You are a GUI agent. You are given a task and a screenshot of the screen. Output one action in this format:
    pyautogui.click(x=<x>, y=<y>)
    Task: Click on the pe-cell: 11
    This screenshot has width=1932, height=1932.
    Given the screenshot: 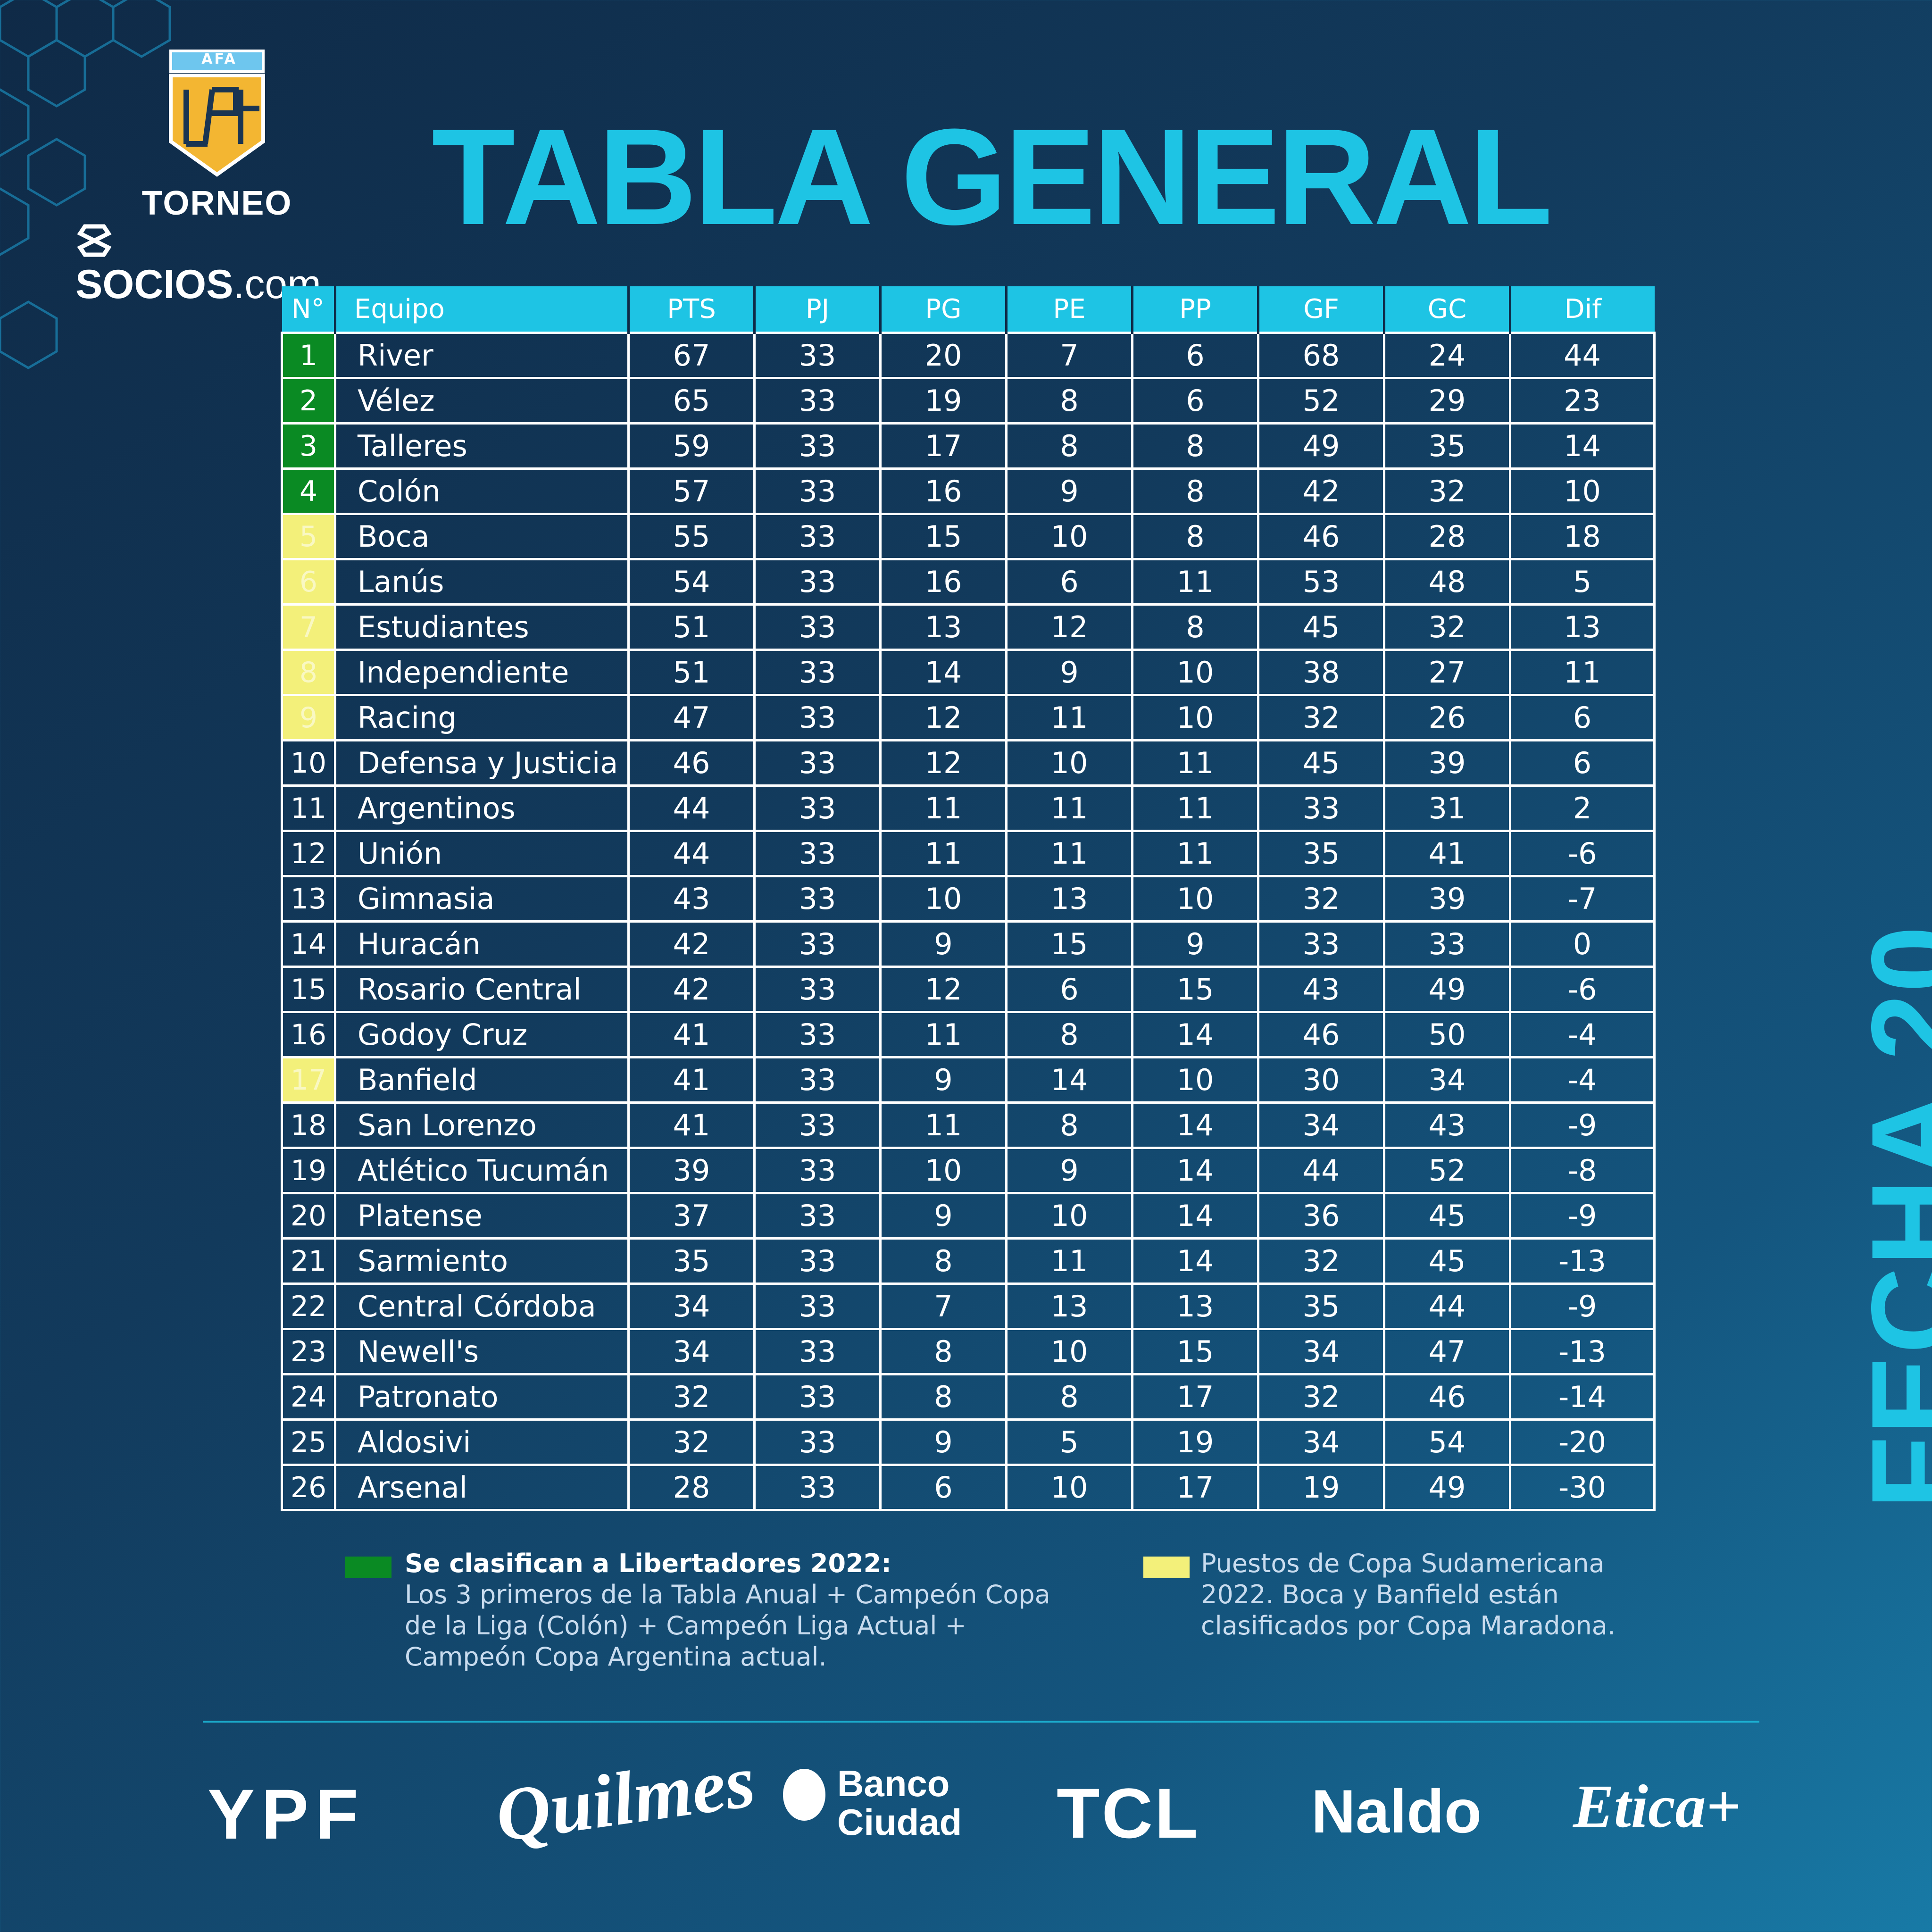 What is the action you would take?
    pyautogui.click(x=1069, y=808)
    